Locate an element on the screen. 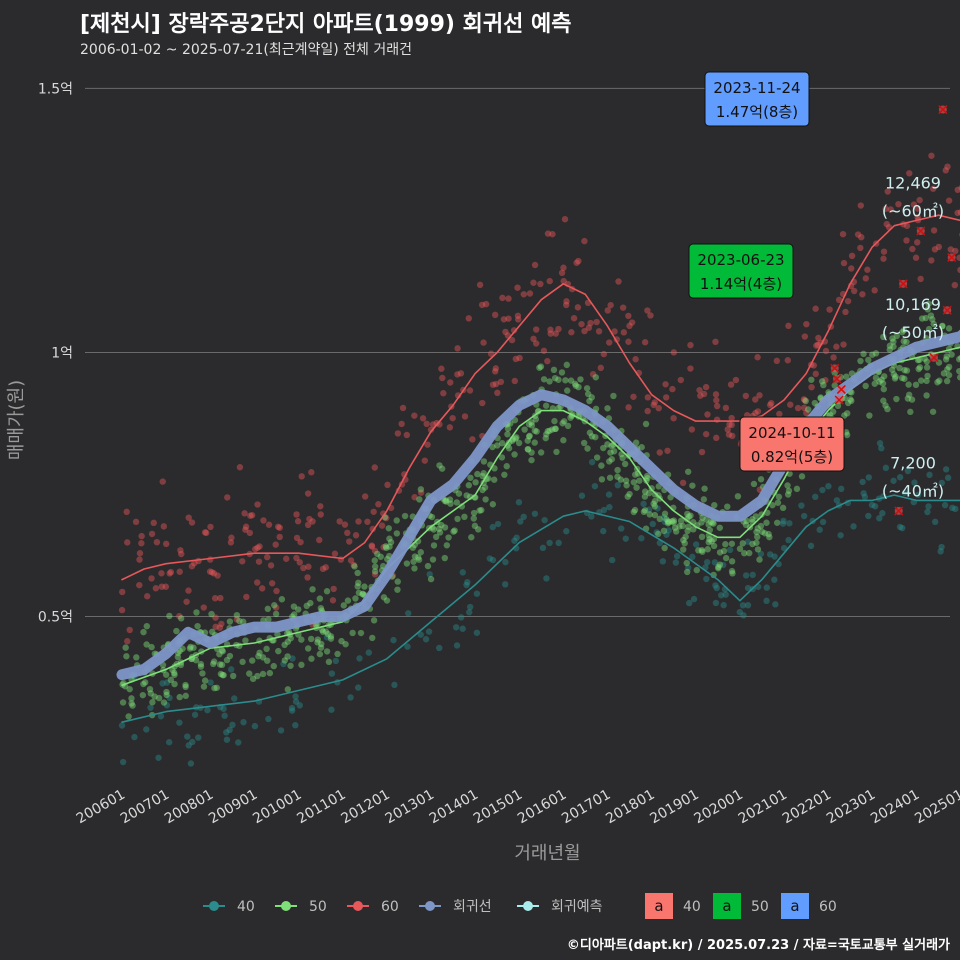  annotation-date-50: 2023-06-23 is located at coordinates (740, 260).